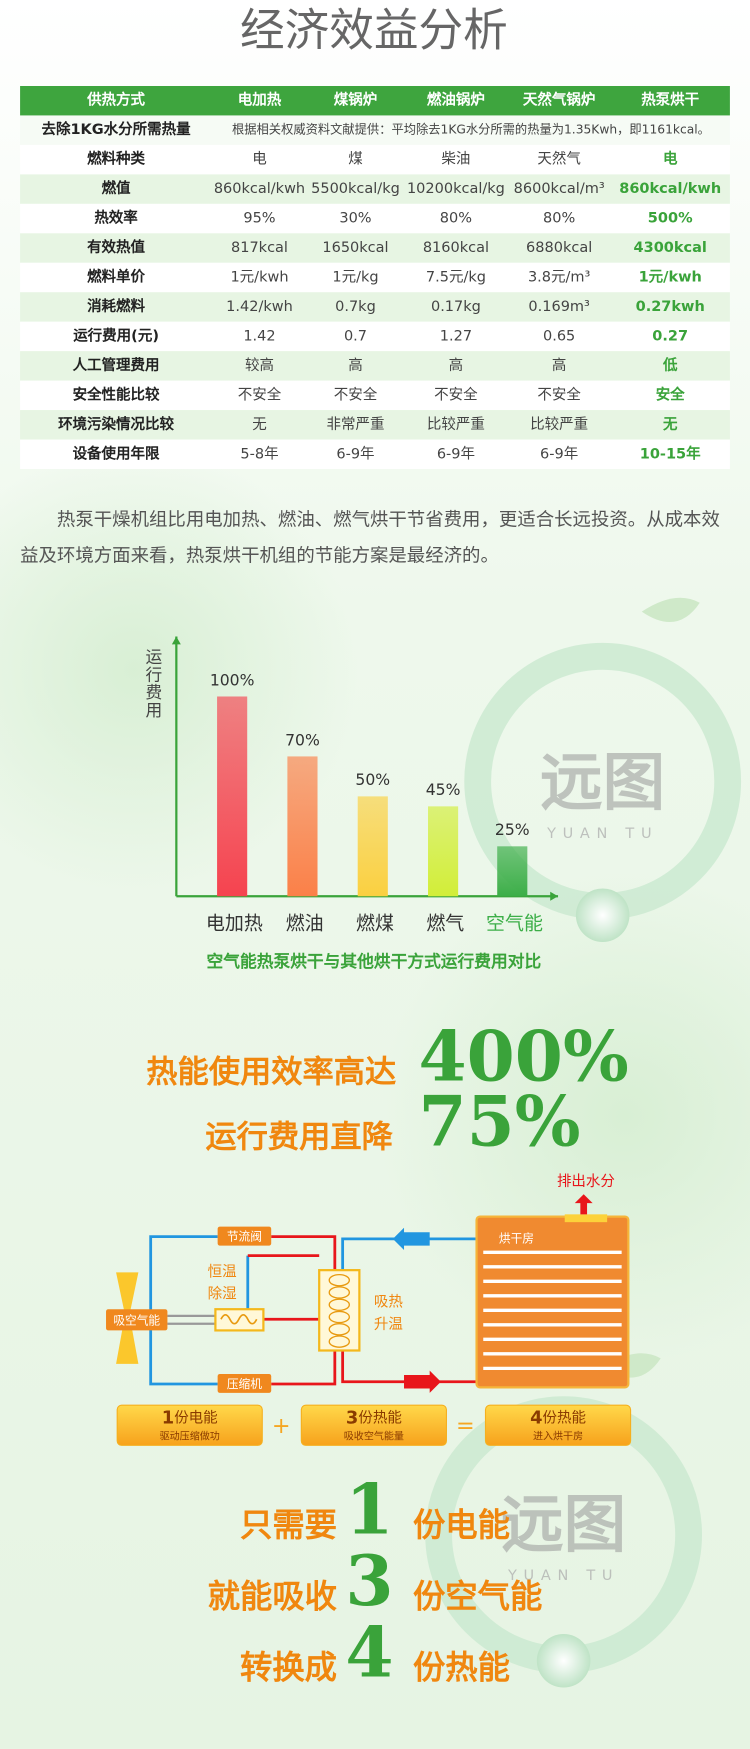  What do you see at coordinates (355, 424) in the screenshot?
I see `table-cell: 非常严重` at bounding box center [355, 424].